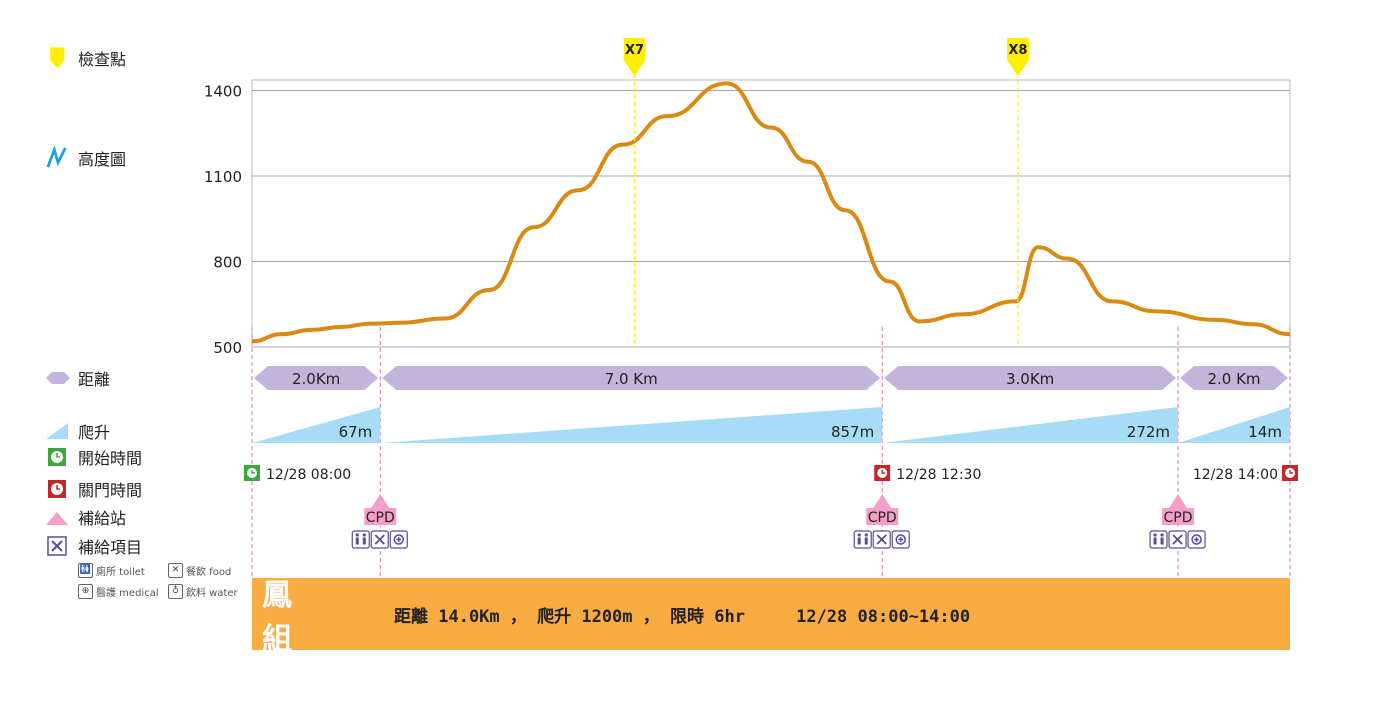 Image resolution: width=1379 pixels, height=719 pixels. Describe the element at coordinates (102, 159) in the screenshot. I see `legend-elevation-label: 高度圖` at that location.